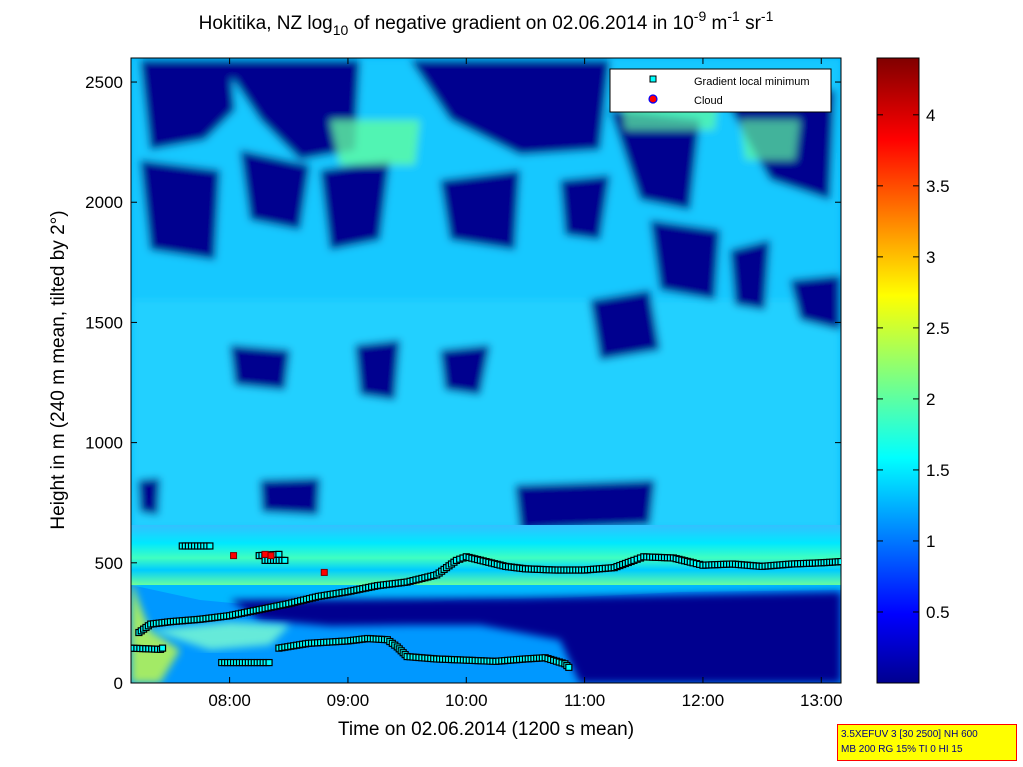 The width and height of the screenshot is (1023, 767). Describe the element at coordinates (653, 79) in the screenshot. I see `legend-square-marker-icon` at that location.